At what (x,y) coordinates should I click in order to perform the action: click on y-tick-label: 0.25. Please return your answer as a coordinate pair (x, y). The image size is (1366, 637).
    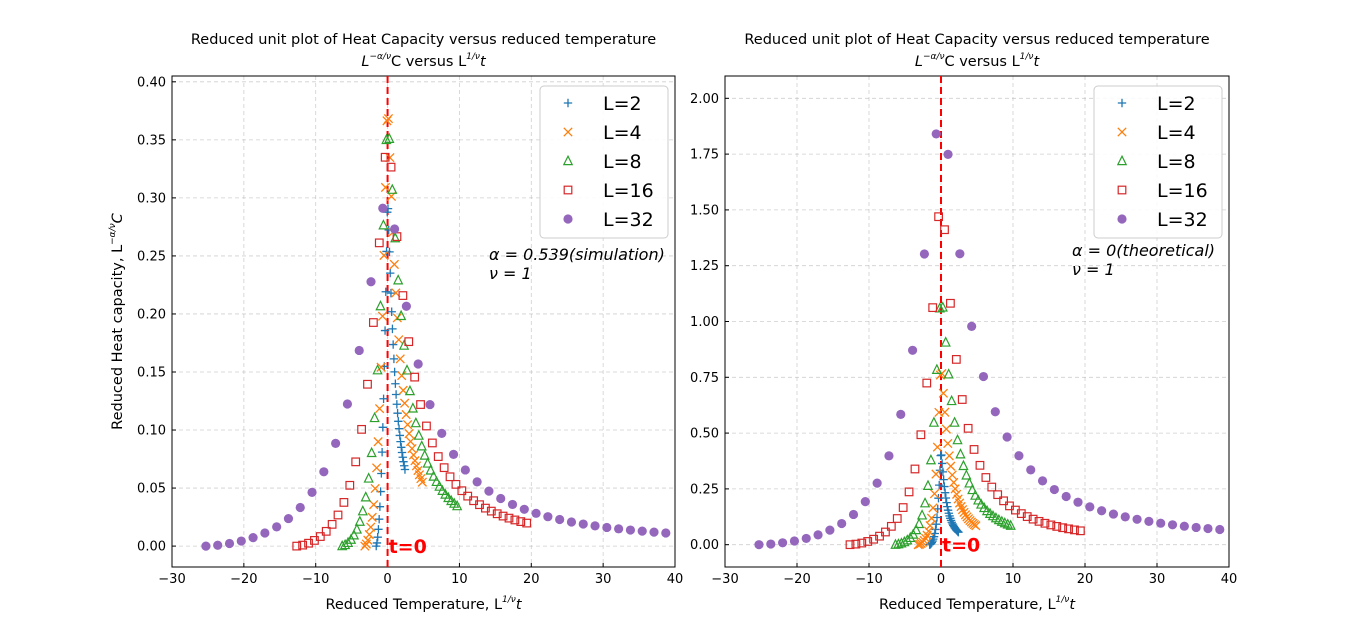
    Looking at the image, I should click on (151, 256).